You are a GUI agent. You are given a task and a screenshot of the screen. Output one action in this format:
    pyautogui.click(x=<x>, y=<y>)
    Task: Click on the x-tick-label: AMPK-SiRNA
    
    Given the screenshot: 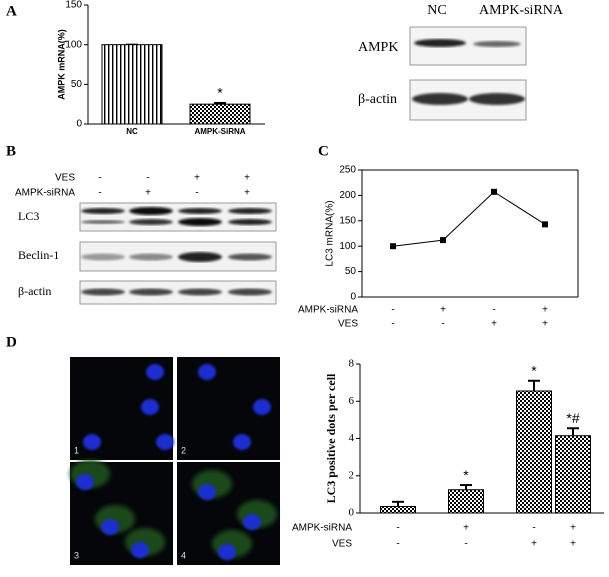 What is the action you would take?
    pyautogui.click(x=219, y=131)
    